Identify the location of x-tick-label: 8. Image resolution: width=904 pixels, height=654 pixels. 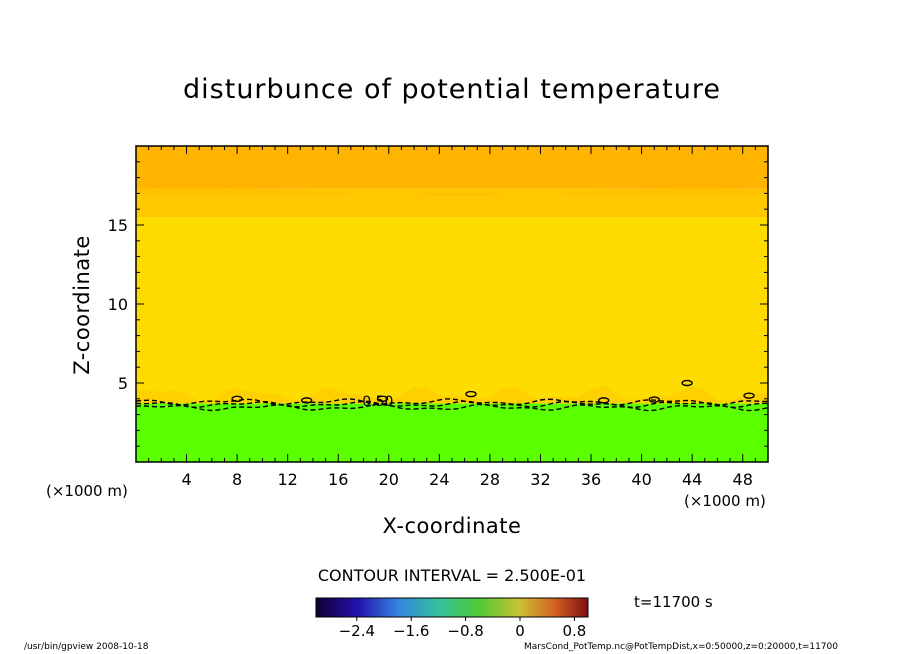
(237, 479).